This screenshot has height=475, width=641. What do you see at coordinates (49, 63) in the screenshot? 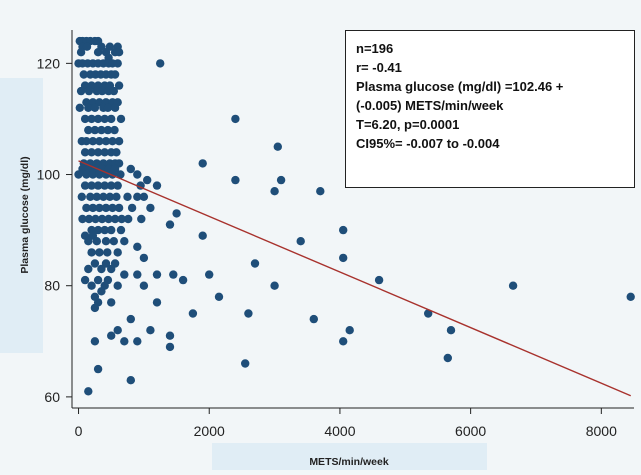
I see `y-tick-label-120: 120` at bounding box center [49, 63].